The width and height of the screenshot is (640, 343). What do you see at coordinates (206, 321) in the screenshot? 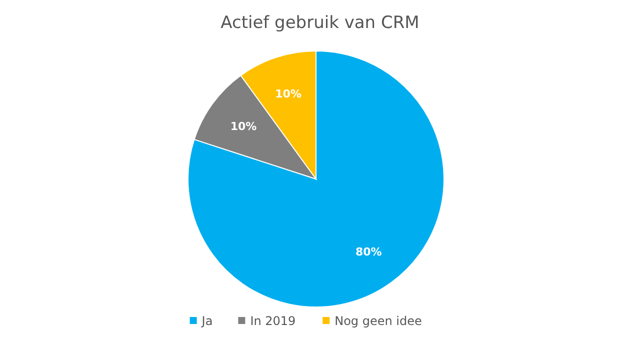
I see `legend-label: Ja` at bounding box center [206, 321].